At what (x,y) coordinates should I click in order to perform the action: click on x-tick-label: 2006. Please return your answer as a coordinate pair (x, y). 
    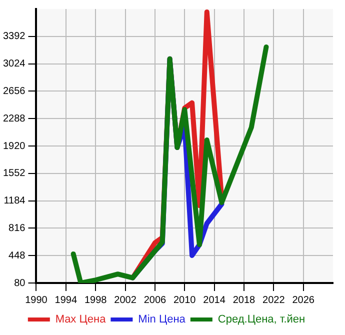
    Looking at the image, I should click on (155, 300).